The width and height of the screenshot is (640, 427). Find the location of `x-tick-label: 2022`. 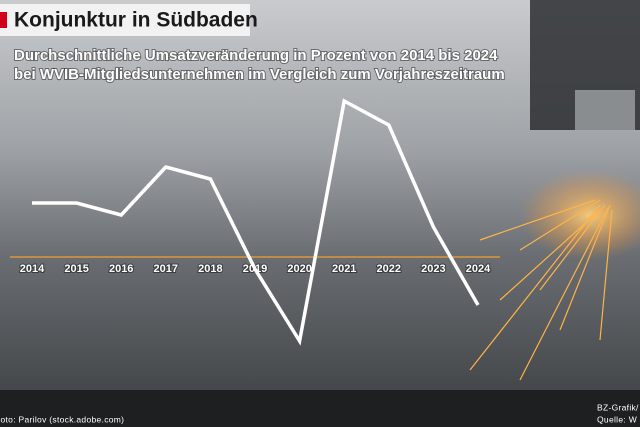

x-tick-label: 2022 is located at coordinates (389, 269).